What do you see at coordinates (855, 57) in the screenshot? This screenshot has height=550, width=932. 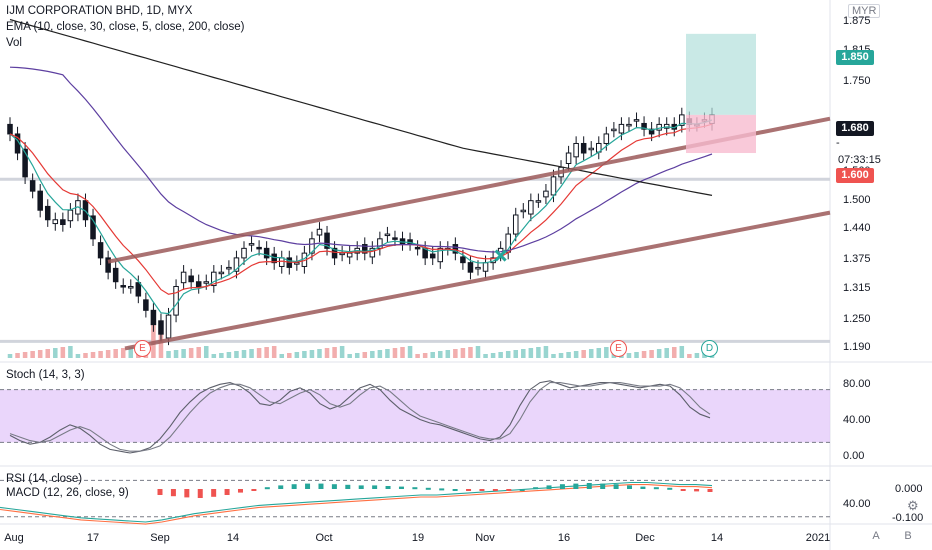 I see `target-price-tag: 1.850` at bounding box center [855, 57].